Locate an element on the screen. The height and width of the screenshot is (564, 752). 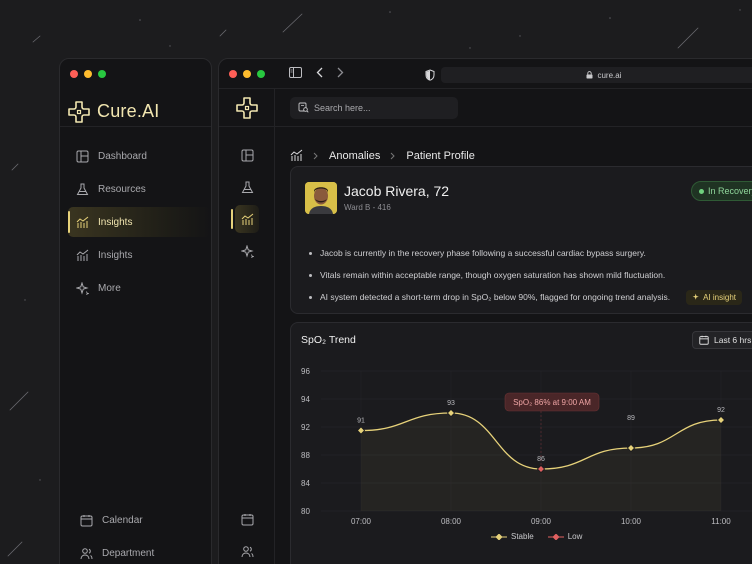
y-tick-label: 84 is located at coordinates (305, 483).